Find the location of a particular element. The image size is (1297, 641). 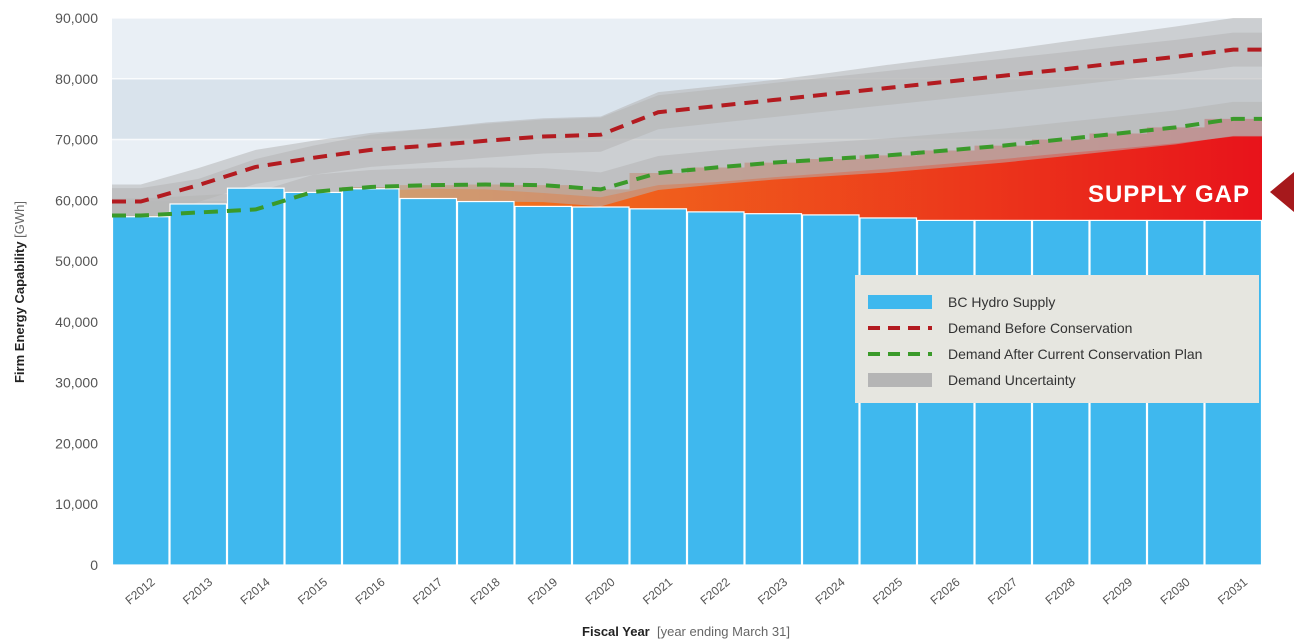

x-tick-label: F2018 is located at coordinates (485, 591).